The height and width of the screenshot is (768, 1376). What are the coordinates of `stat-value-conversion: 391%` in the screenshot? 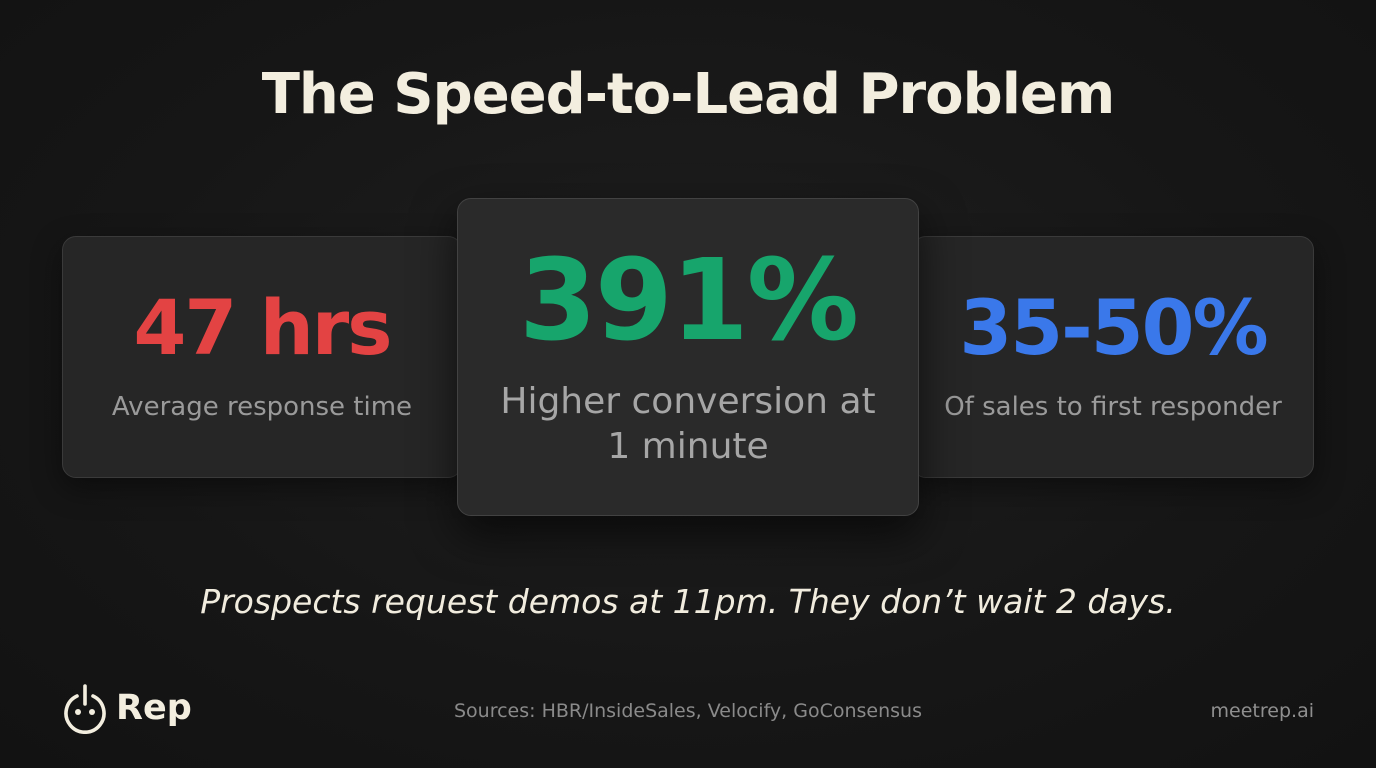 It's located at (688, 301).